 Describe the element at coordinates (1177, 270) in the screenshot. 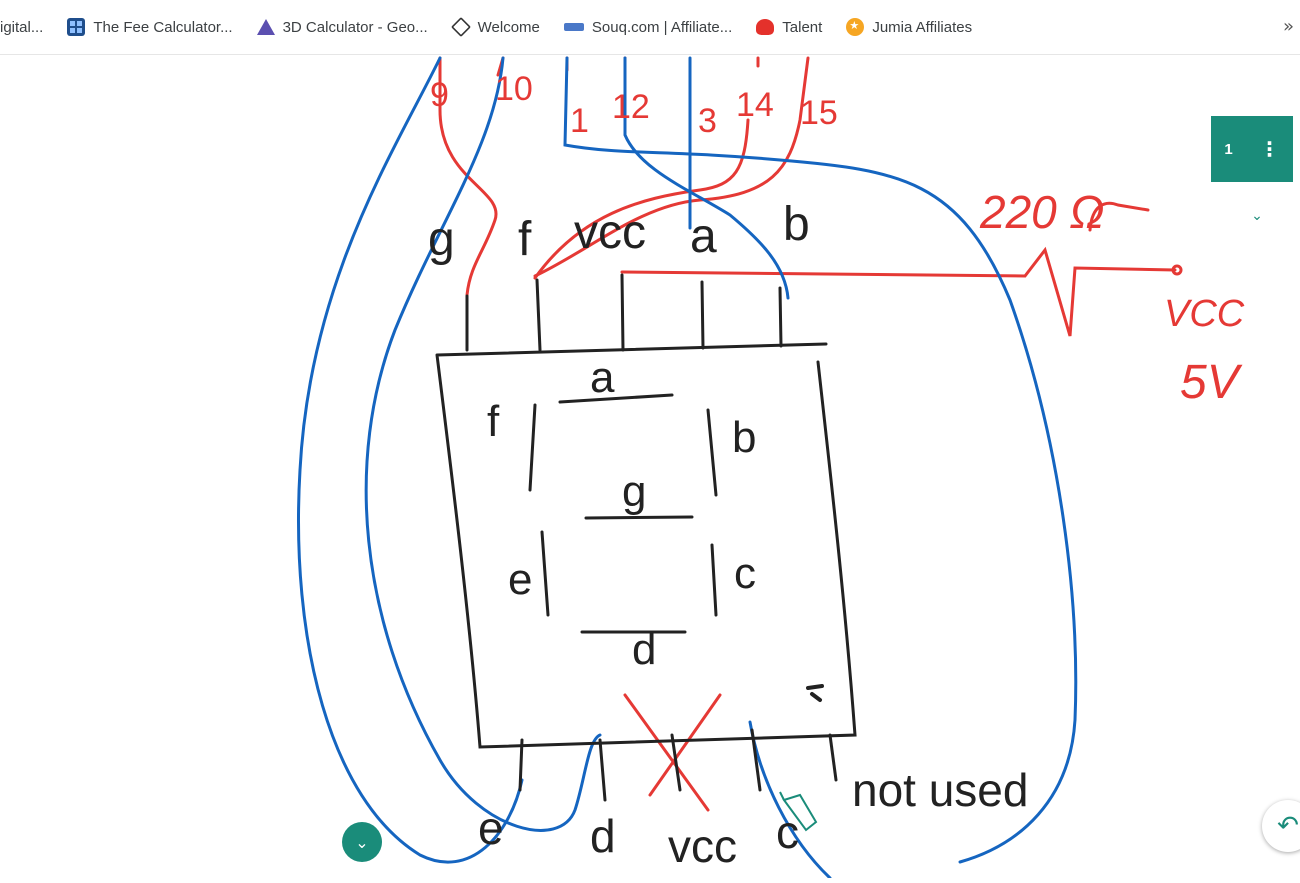

I see `vcc-terminal` at that location.